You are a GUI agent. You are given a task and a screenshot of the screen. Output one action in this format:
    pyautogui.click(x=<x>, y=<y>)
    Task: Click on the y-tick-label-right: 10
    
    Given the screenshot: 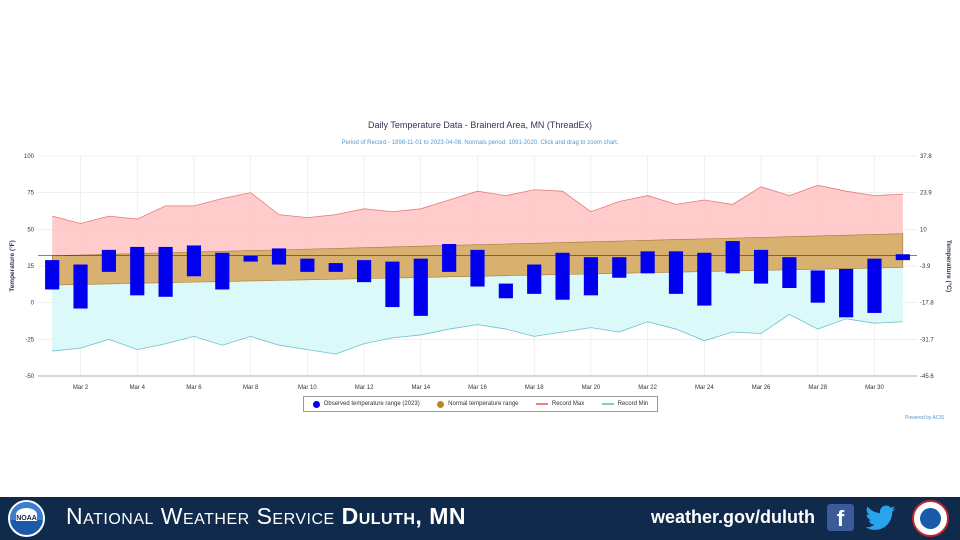 What is the action you would take?
    pyautogui.click(x=923, y=230)
    